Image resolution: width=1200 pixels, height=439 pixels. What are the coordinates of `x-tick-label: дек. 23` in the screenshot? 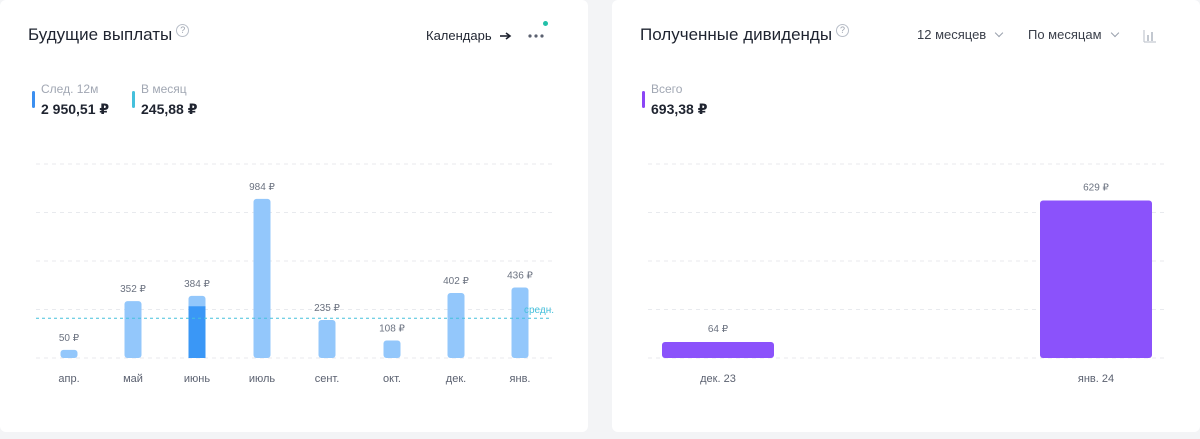 It's located at (718, 379).